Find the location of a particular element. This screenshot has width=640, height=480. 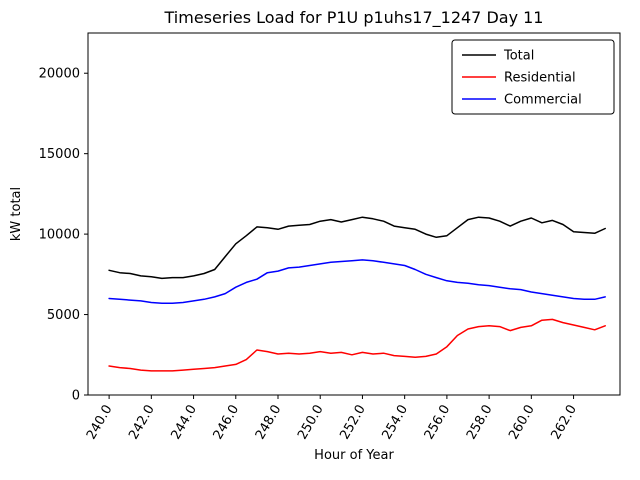

y-axis-ticks: 0 5000 10000 15000 20000 is located at coordinates (63, 235).